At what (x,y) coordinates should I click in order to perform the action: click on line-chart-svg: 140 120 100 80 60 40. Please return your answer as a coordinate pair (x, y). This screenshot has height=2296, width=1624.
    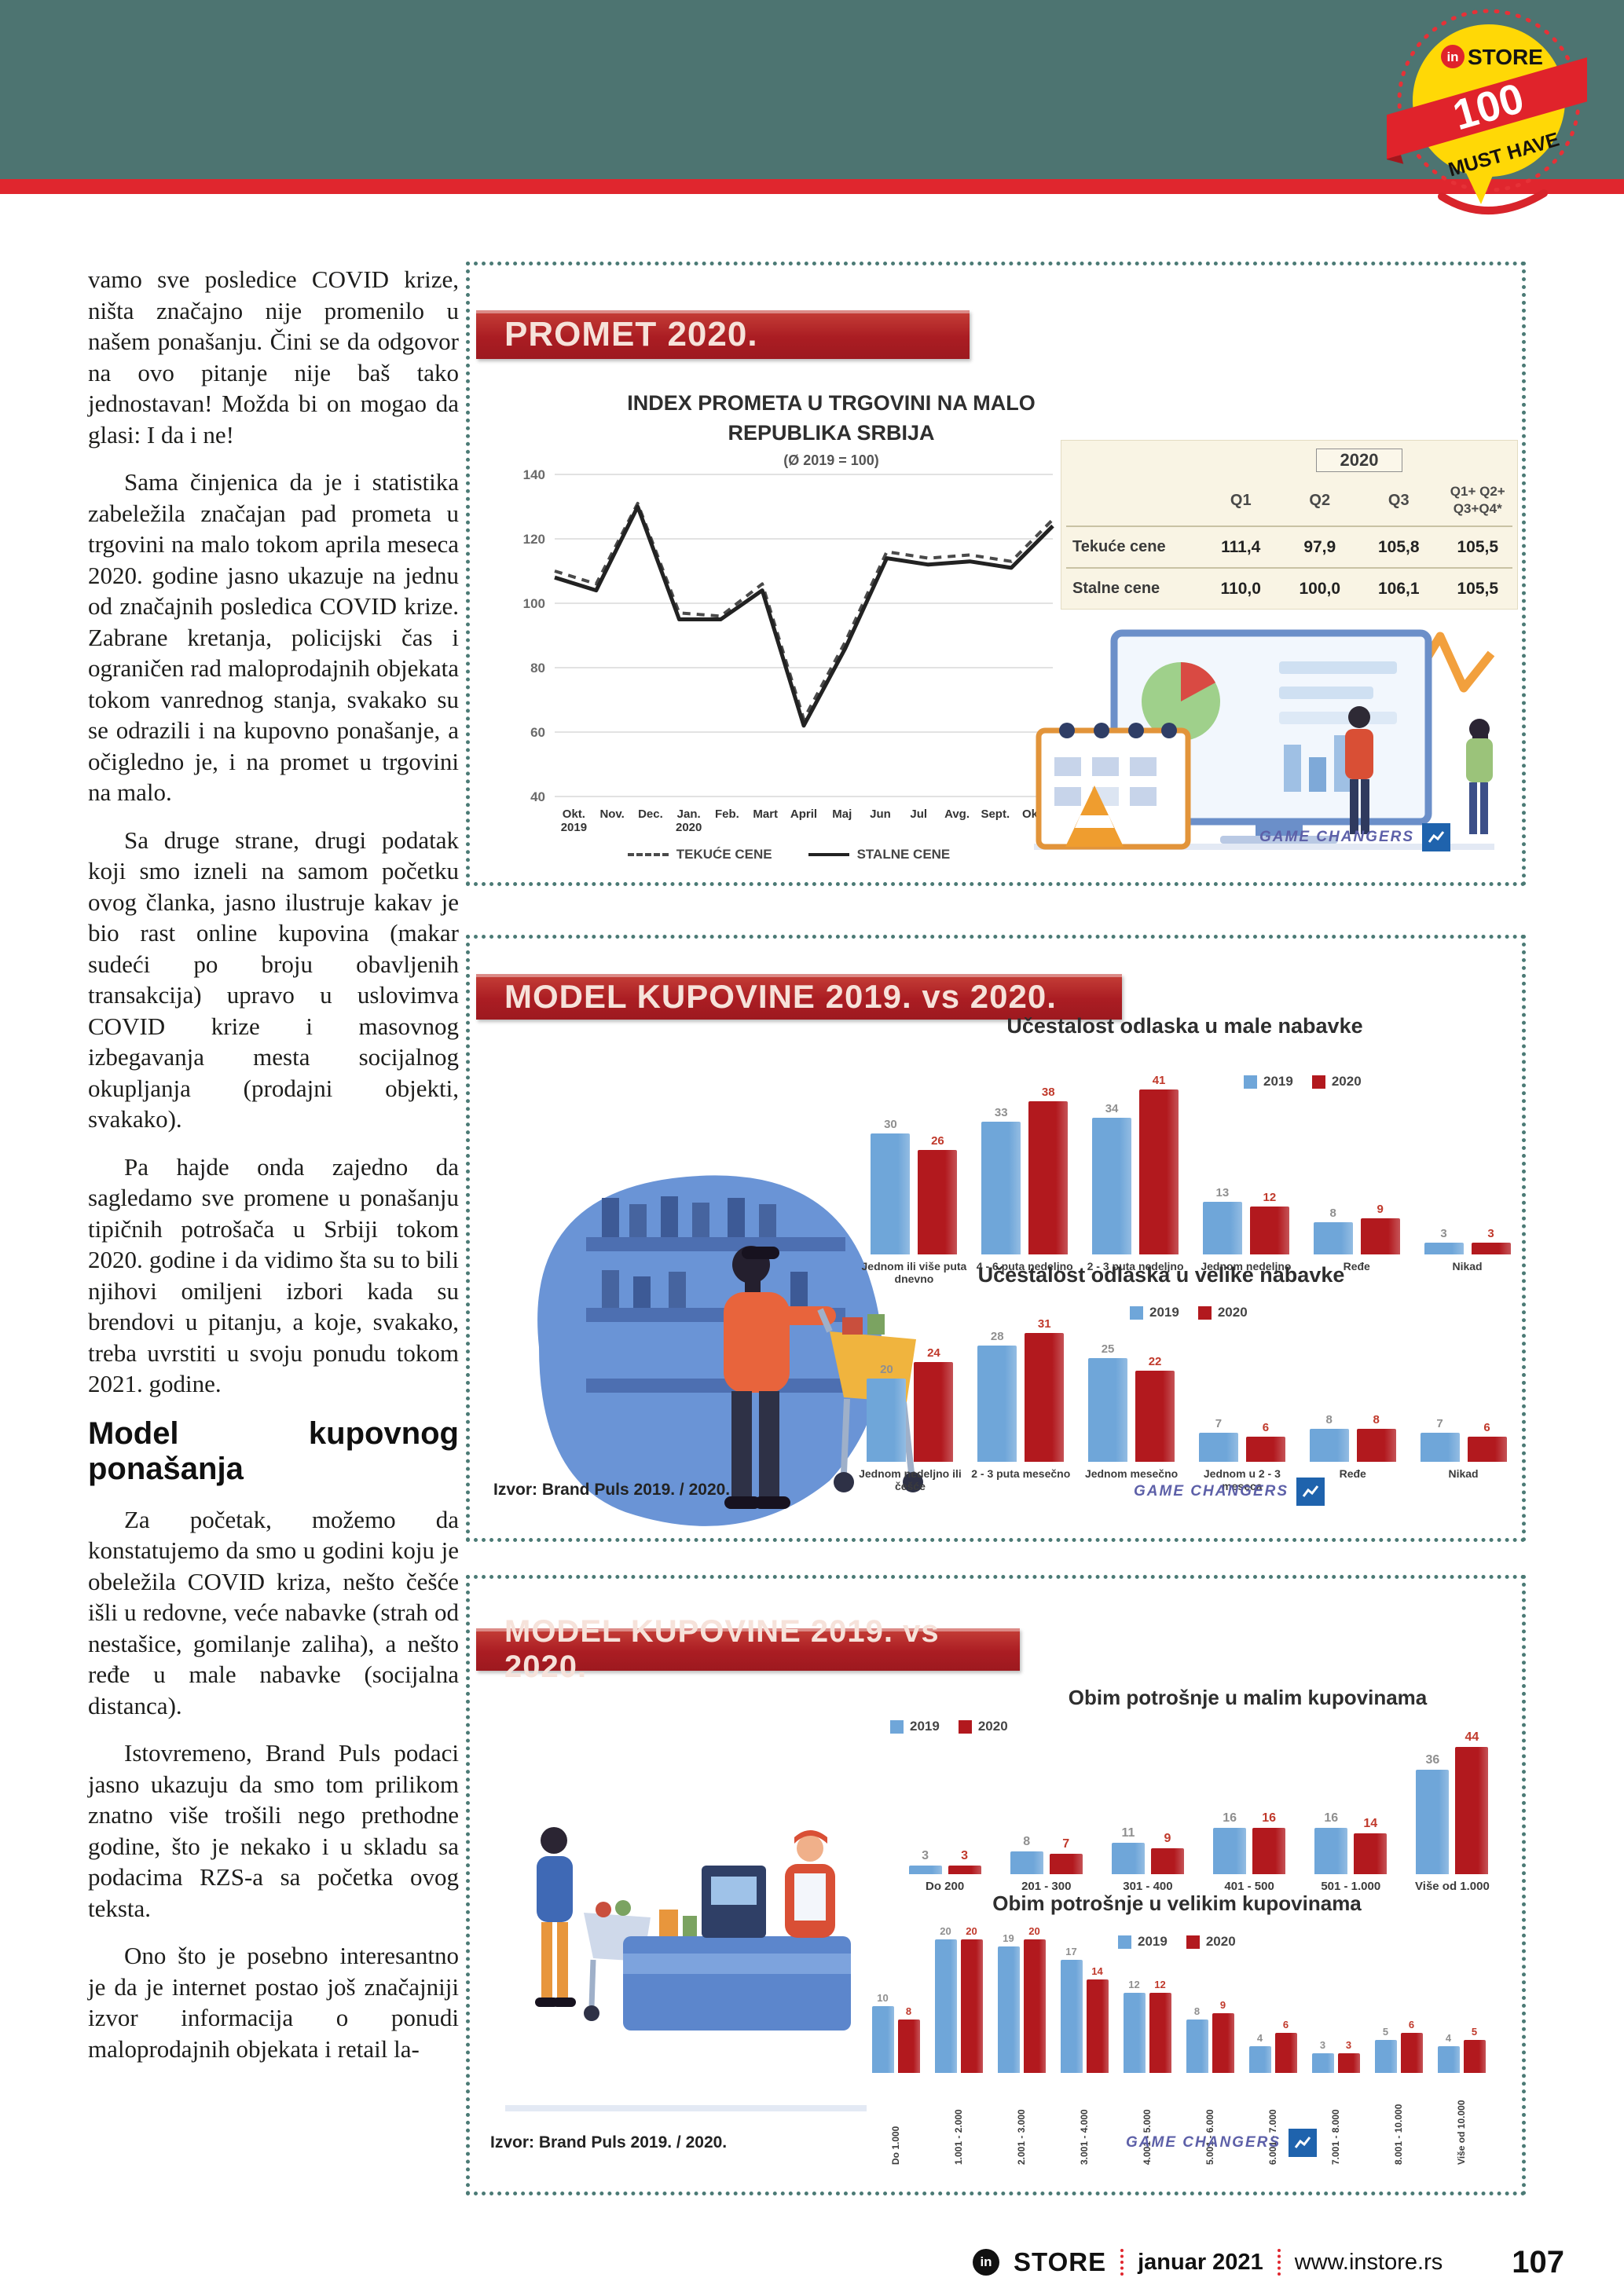
    Looking at the image, I should click on (788, 635).